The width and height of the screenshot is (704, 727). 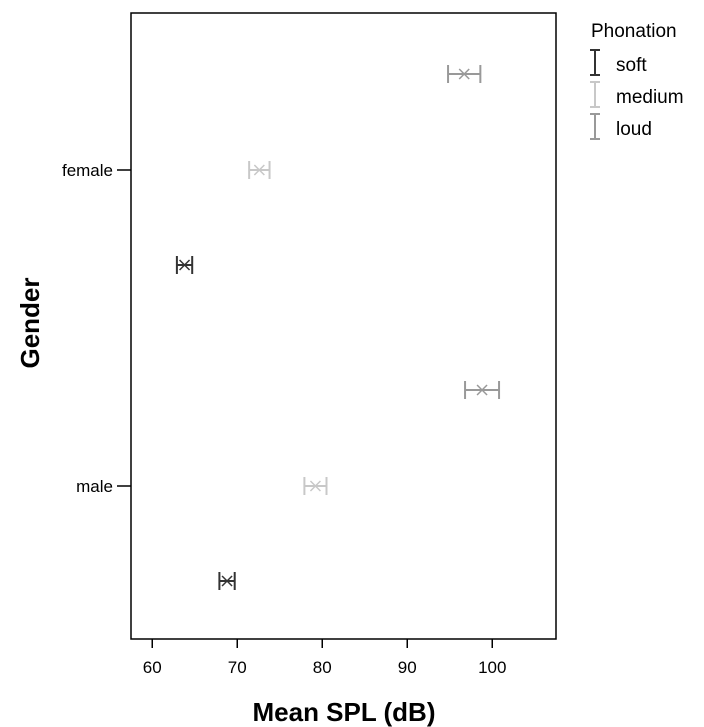 I want to click on error-bar-loud-female, so click(x=464, y=74).